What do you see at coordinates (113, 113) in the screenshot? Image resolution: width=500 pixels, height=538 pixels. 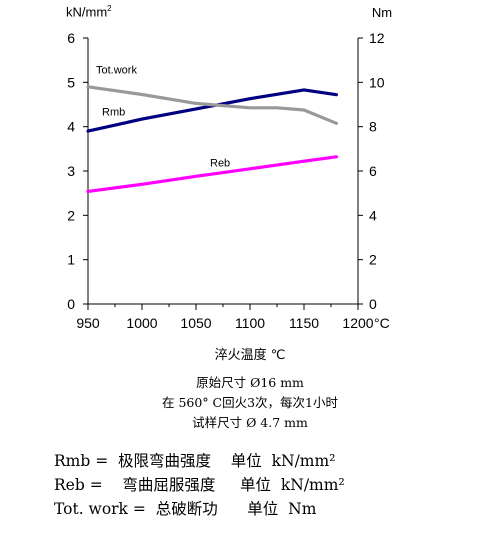 I see `series-label-rmb: Rmb` at bounding box center [113, 113].